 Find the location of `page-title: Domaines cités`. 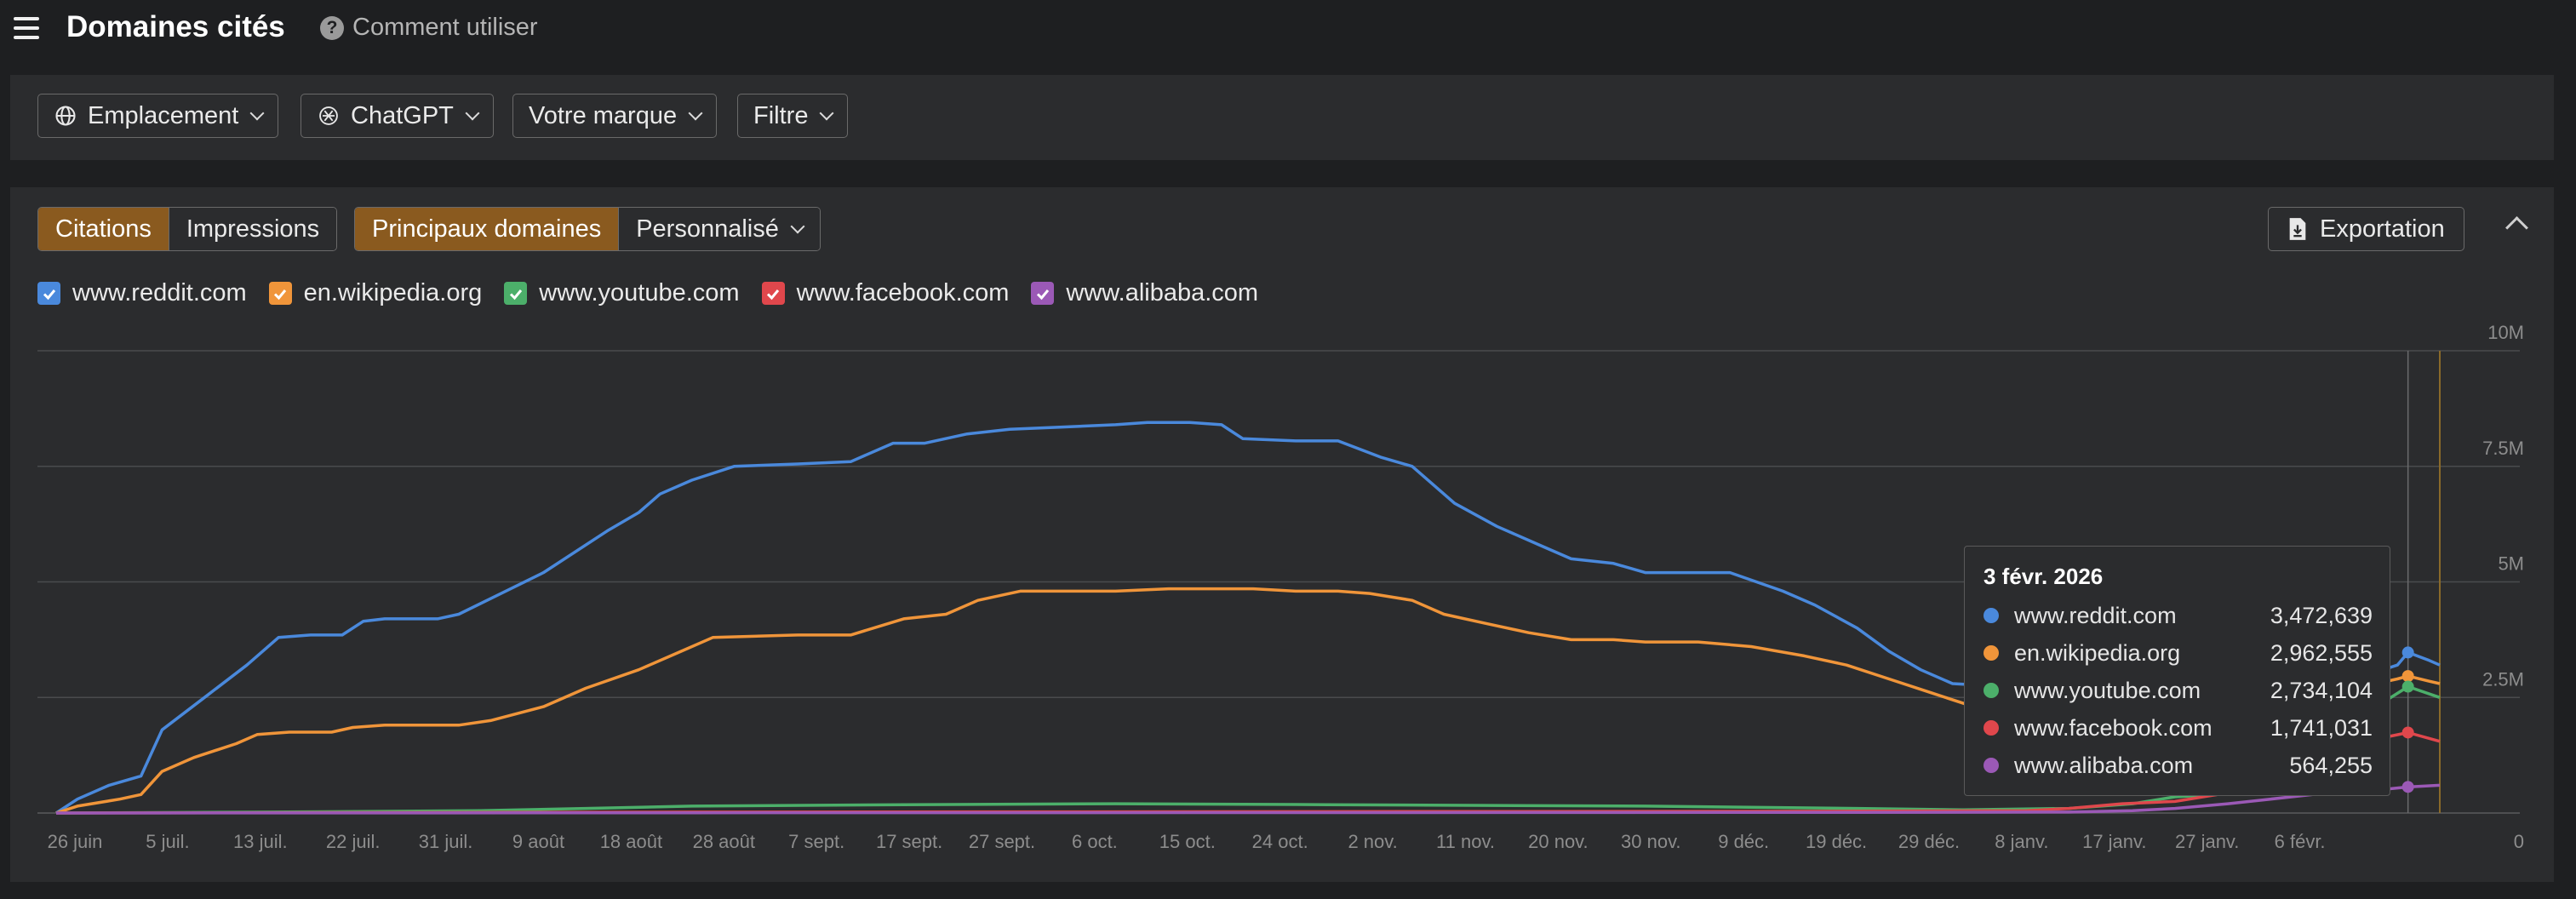

page-title: Domaines cités is located at coordinates (176, 26).